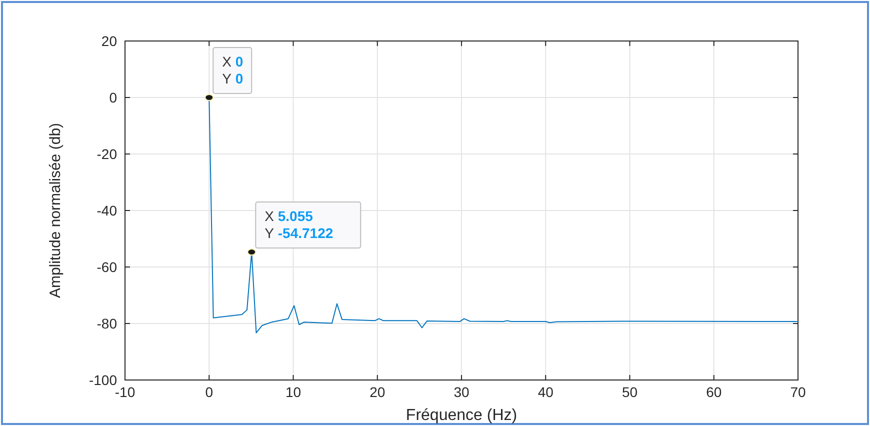 This screenshot has width=870, height=426. What do you see at coordinates (107, 154) in the screenshot?
I see `y-tick-label: -20` at bounding box center [107, 154].